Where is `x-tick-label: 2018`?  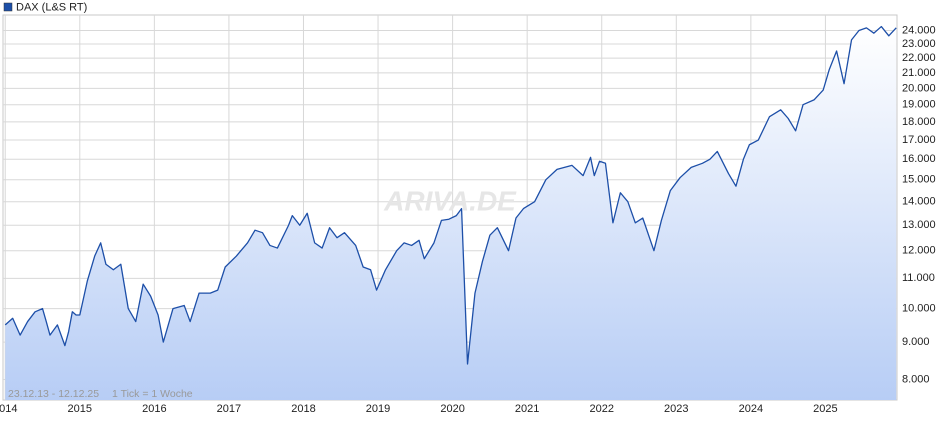 x-tick-label: 2018 is located at coordinates (303, 409).